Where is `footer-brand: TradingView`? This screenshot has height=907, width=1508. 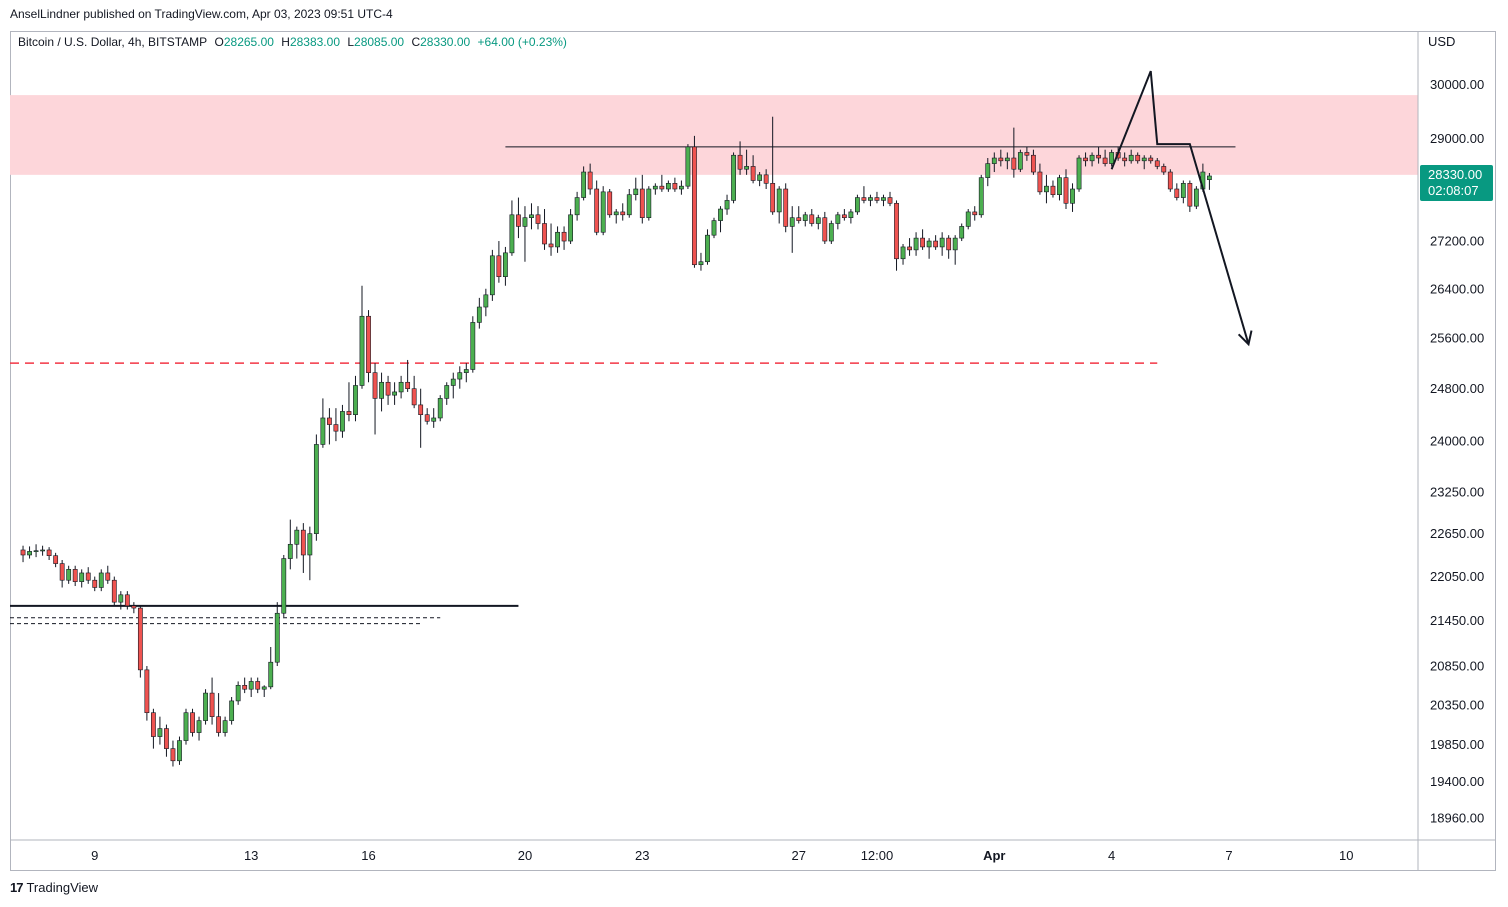 footer-brand: TradingView is located at coordinates (62, 887).